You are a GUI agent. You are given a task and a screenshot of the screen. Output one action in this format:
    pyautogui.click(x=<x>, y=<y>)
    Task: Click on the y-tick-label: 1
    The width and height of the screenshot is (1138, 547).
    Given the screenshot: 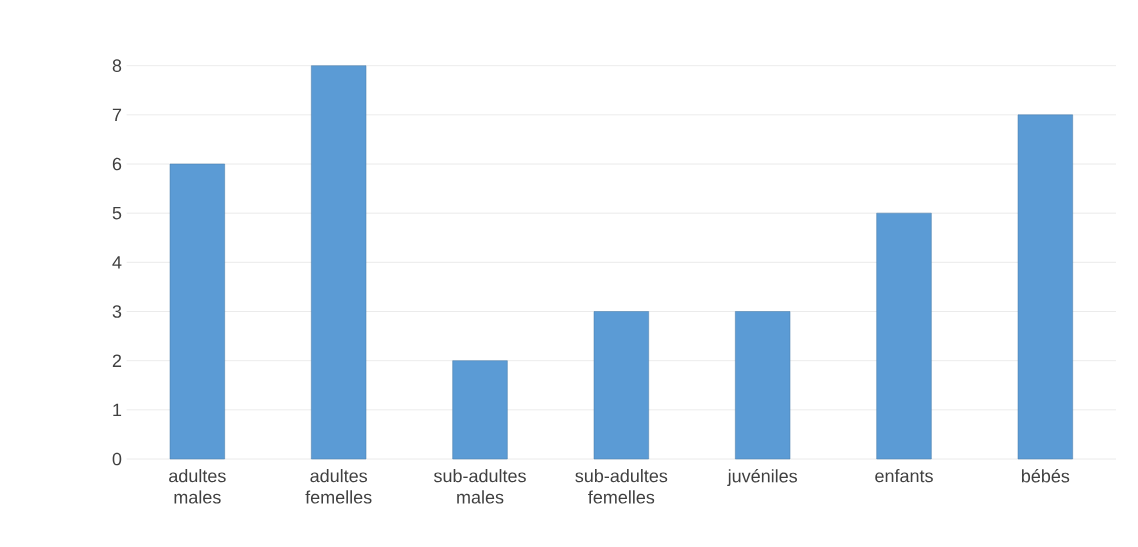 What is the action you would take?
    pyautogui.click(x=117, y=410)
    